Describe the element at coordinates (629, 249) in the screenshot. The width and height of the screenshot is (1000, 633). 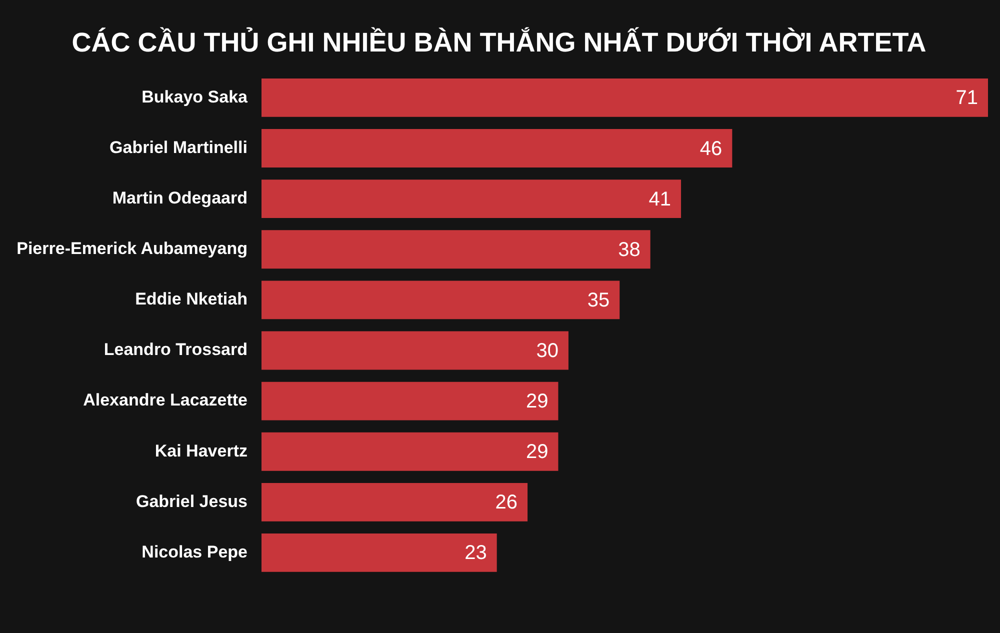
I see `data-label: 38` at that location.